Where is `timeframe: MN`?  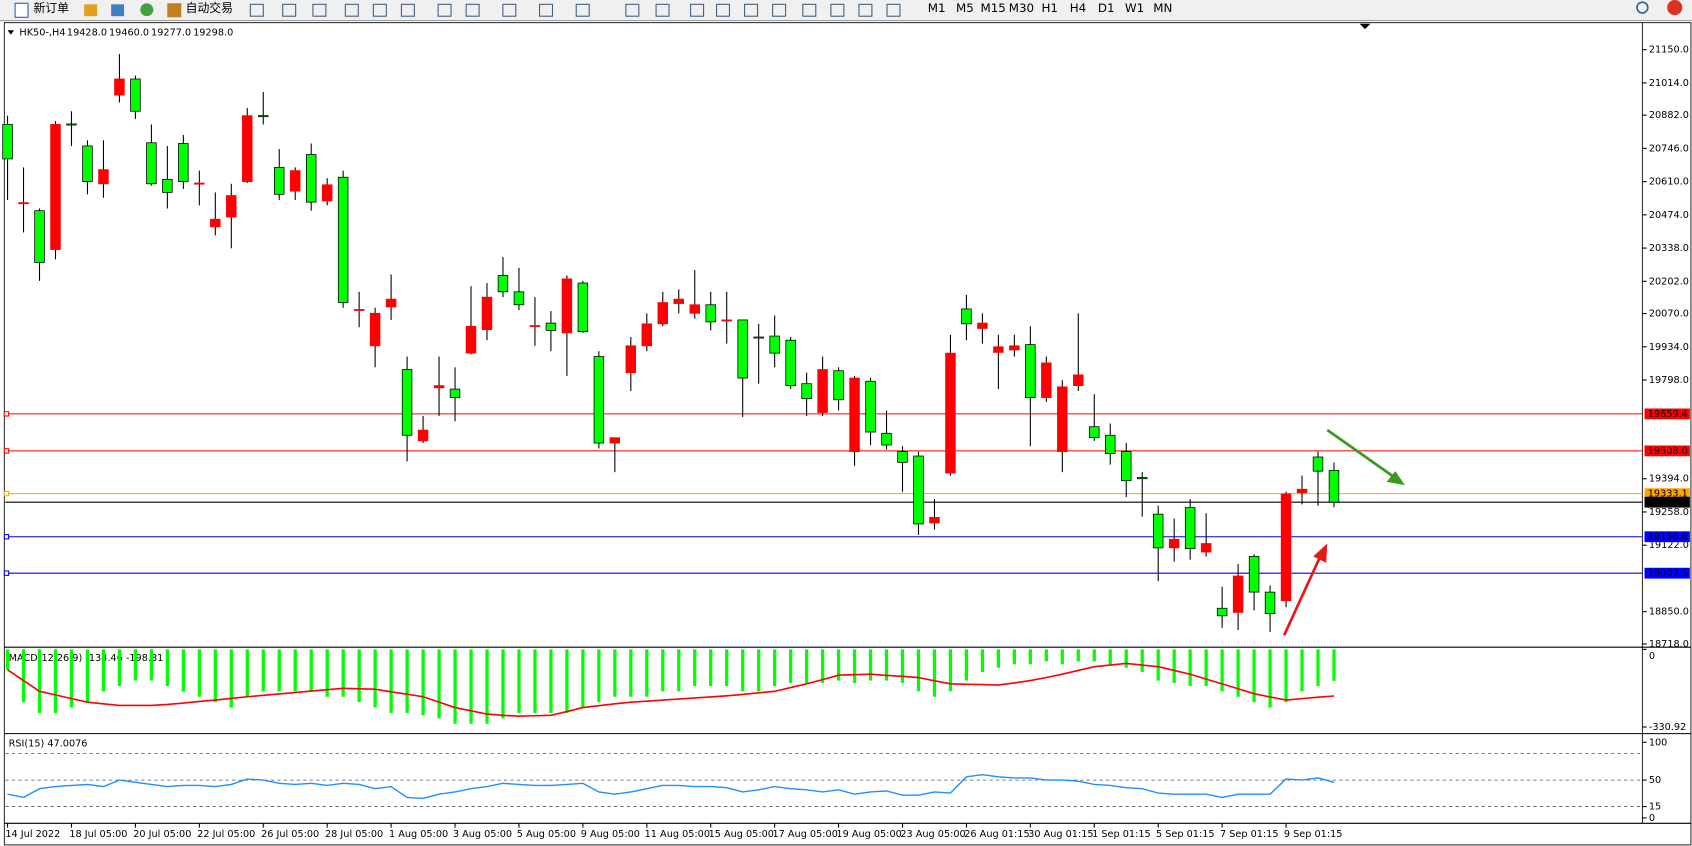 timeframe: MN is located at coordinates (1162, 8).